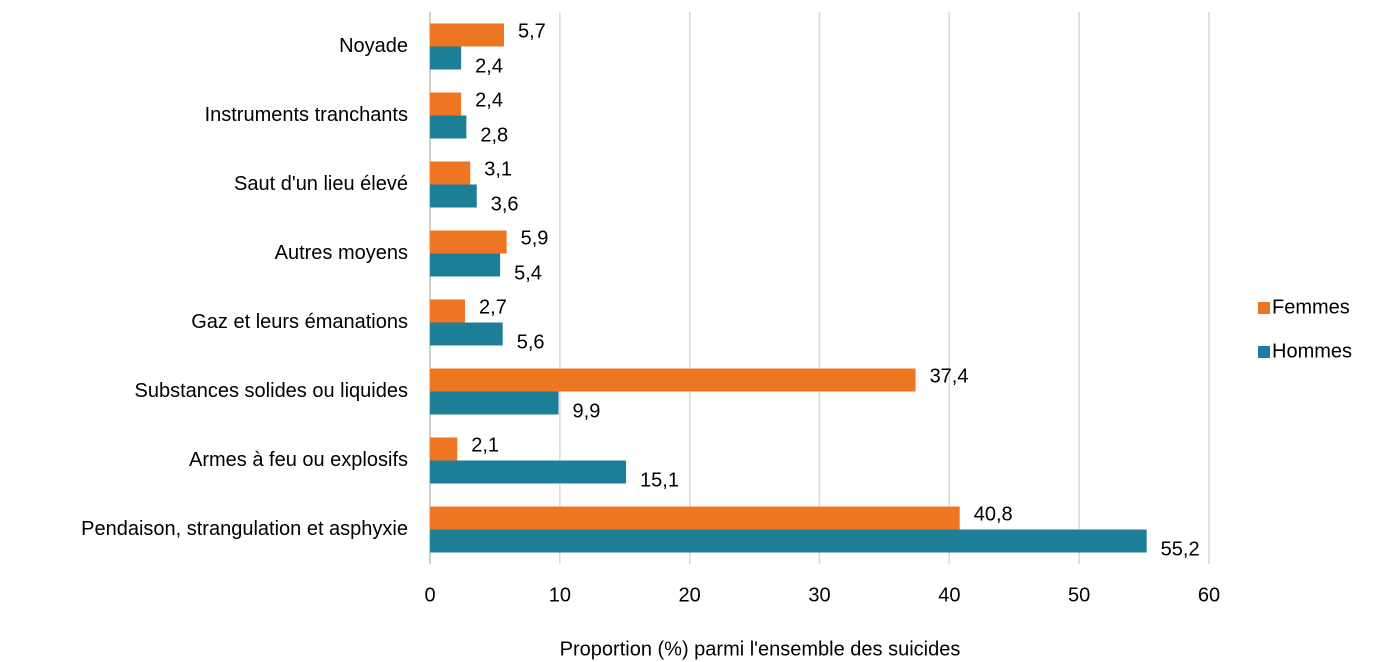 This screenshot has width=1382, height=662. I want to click on value-label: 5,9, so click(535, 238).